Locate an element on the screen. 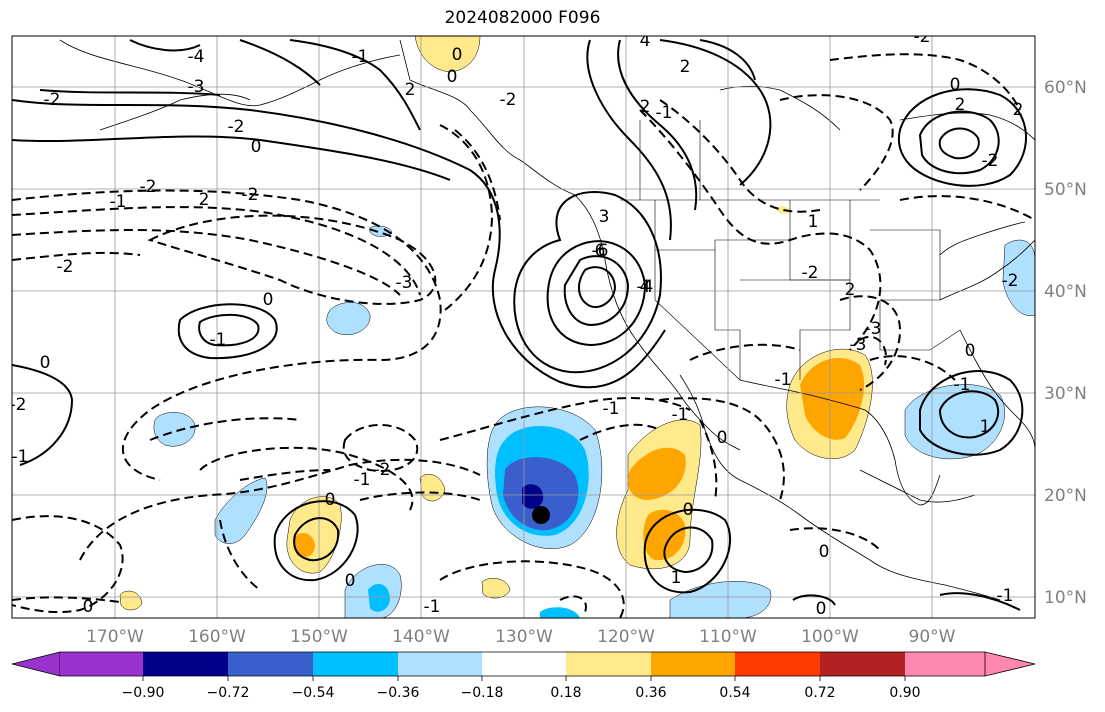 This screenshot has height=712, width=1105. latitude-labels: 60°N 50°N 40°N 30°N 20°N 10°N is located at coordinates (1065, 343).